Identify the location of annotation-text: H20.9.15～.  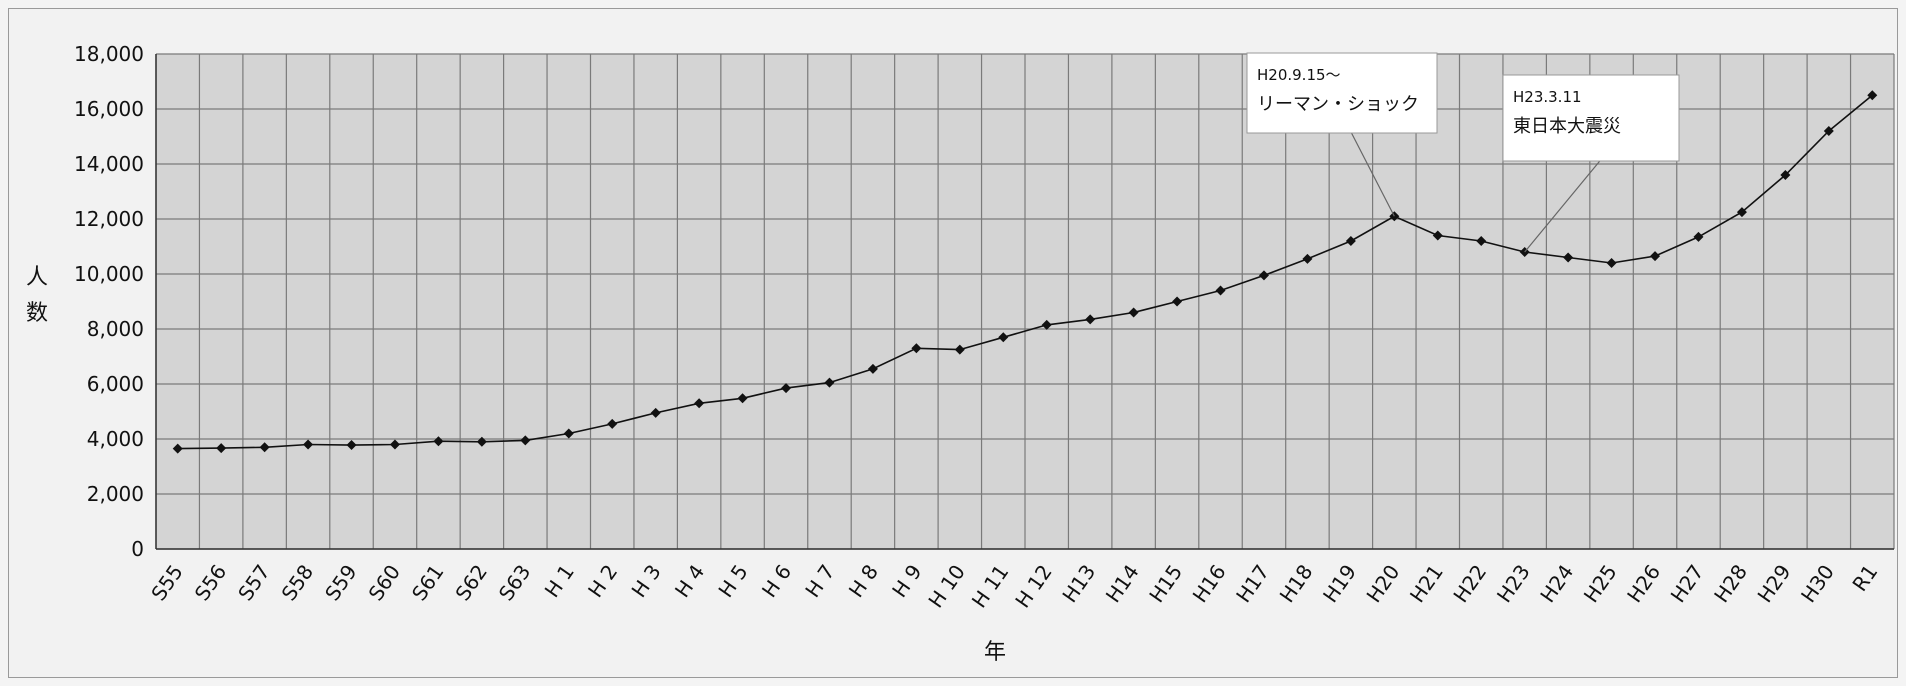
(1299, 75).